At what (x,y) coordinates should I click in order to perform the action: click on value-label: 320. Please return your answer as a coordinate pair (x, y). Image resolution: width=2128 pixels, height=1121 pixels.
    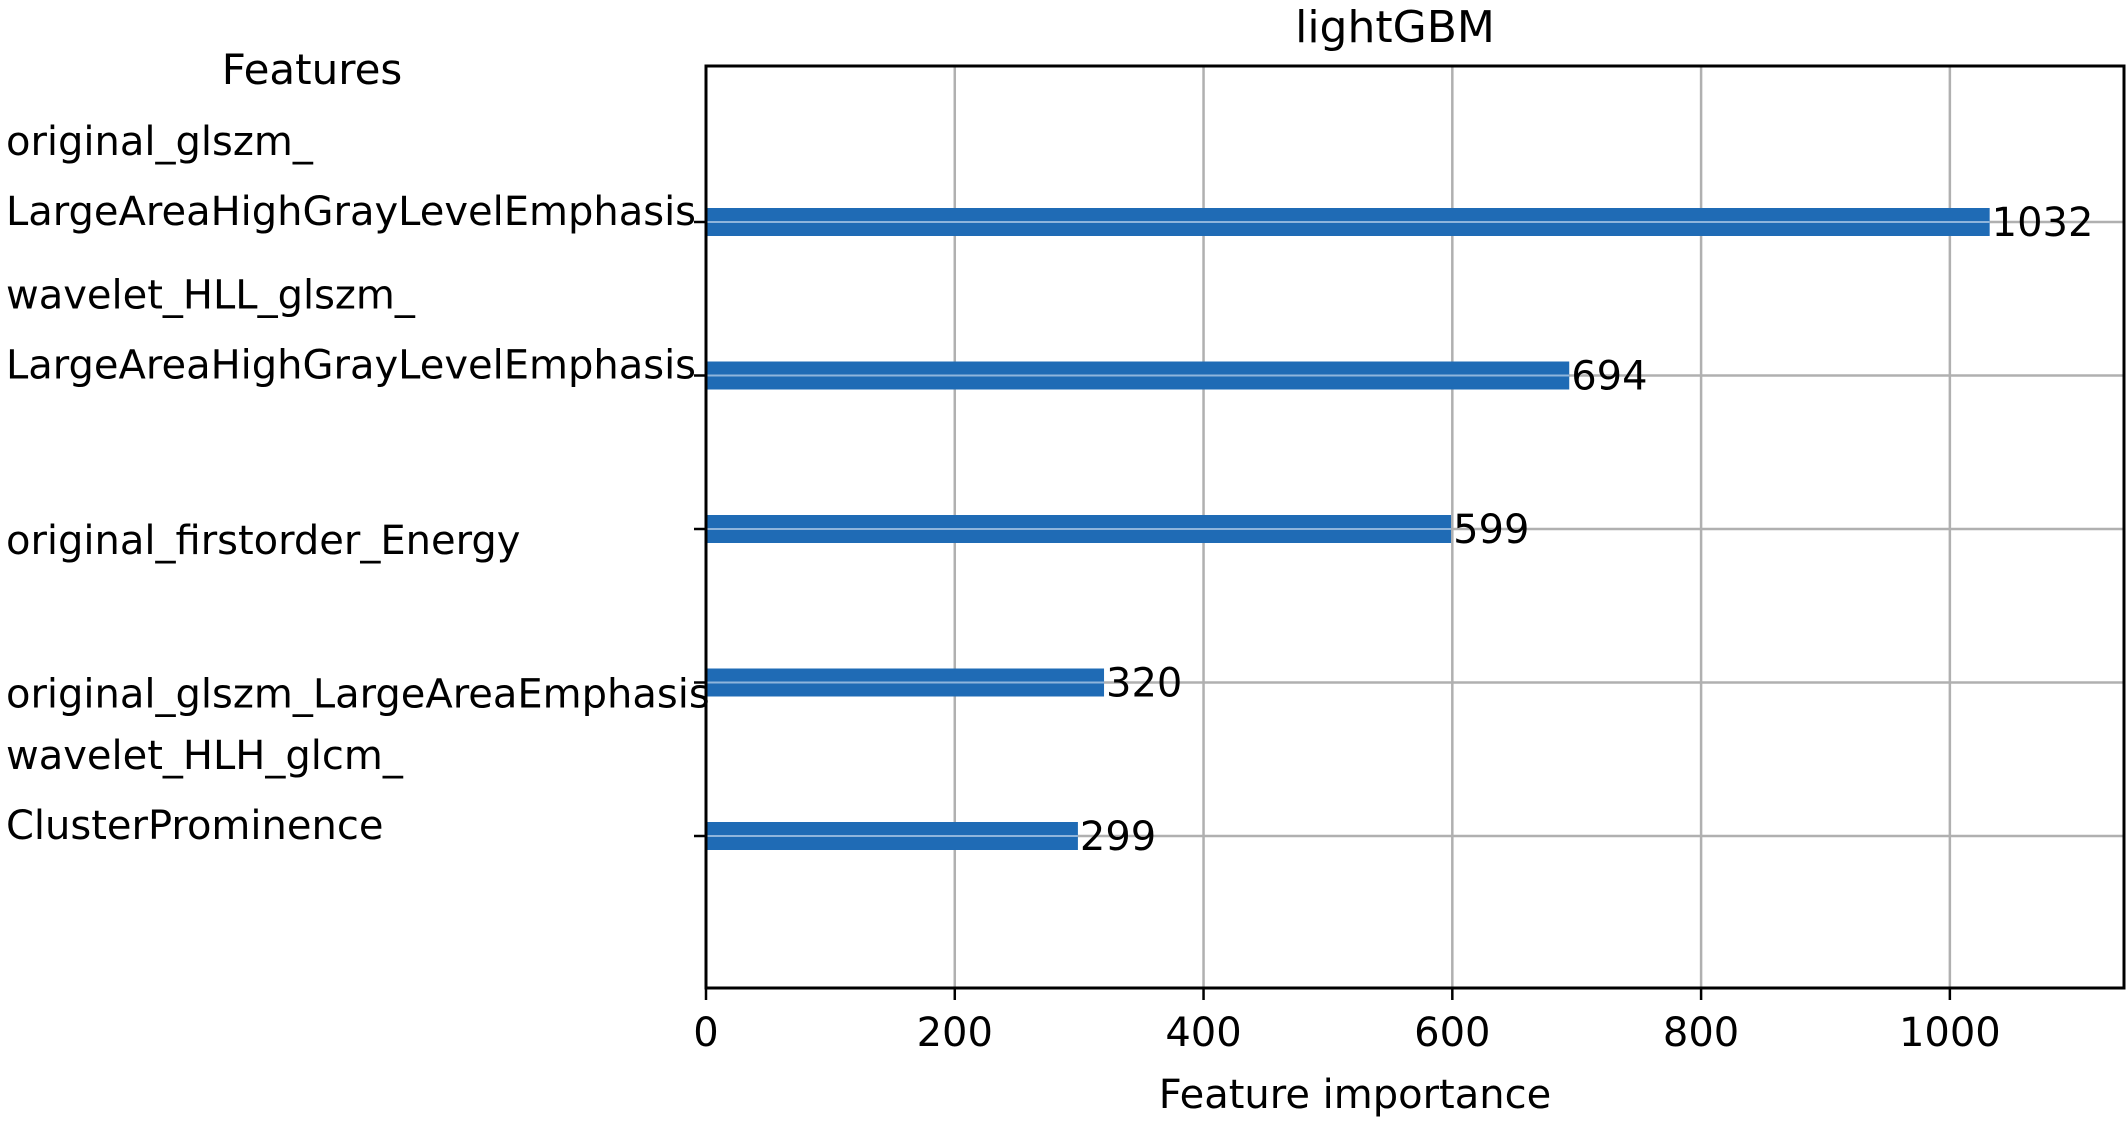
    Looking at the image, I should click on (1144, 684).